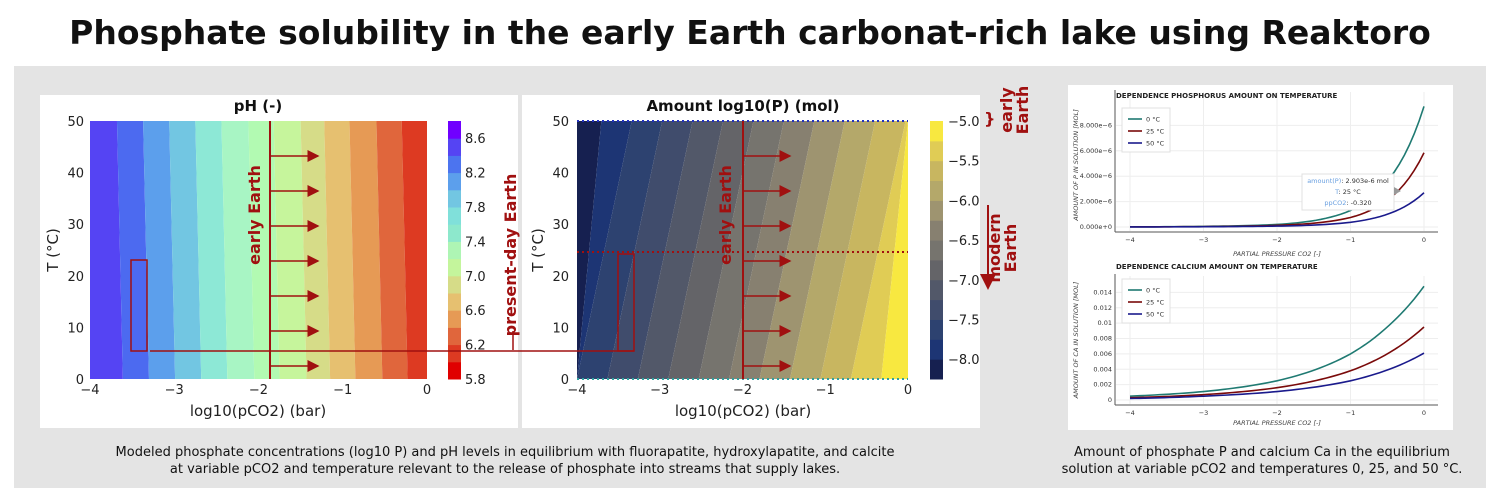 The image size is (1500, 500). Describe the element at coordinates (80, 380) in the screenshot. I see `ph-y-tick: 0` at that location.